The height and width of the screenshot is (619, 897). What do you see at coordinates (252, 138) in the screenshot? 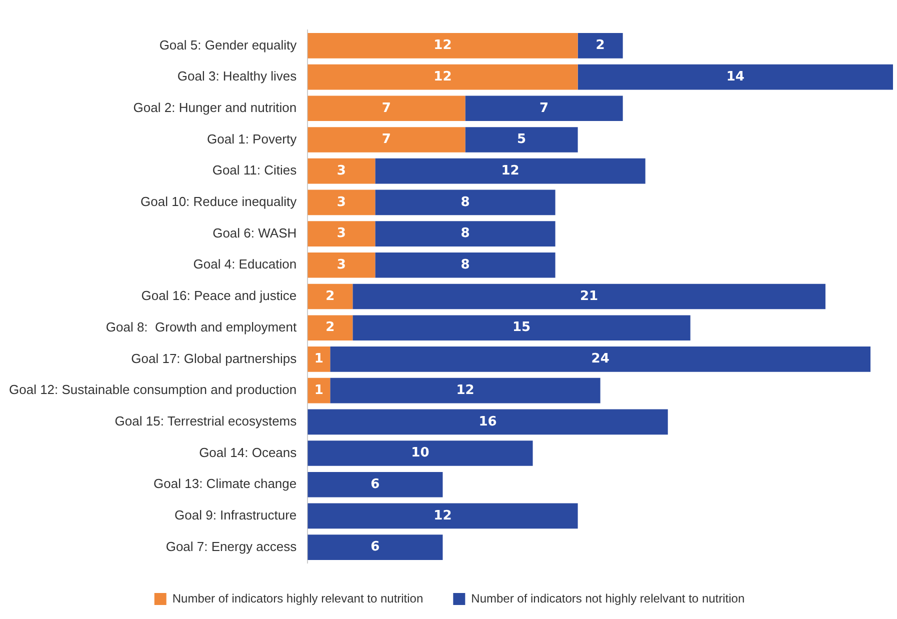
I see `y-tick-label: Goal 1: Poverty` at bounding box center [252, 138].